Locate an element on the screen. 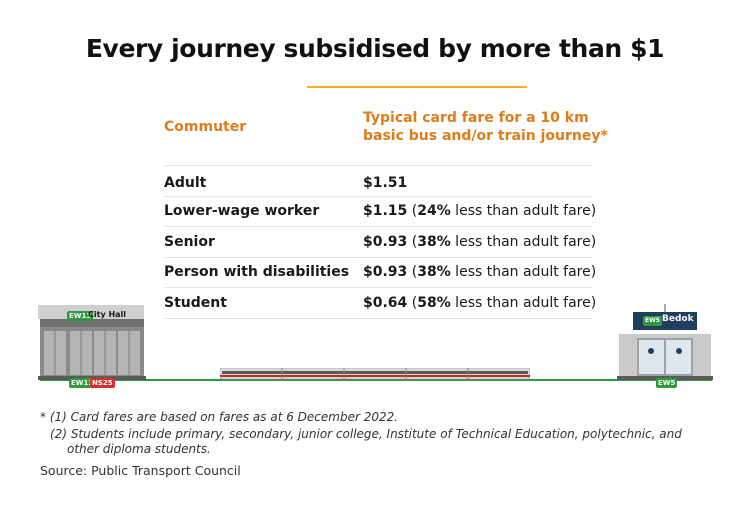  fare-value: $0.64 is located at coordinates (385, 303).